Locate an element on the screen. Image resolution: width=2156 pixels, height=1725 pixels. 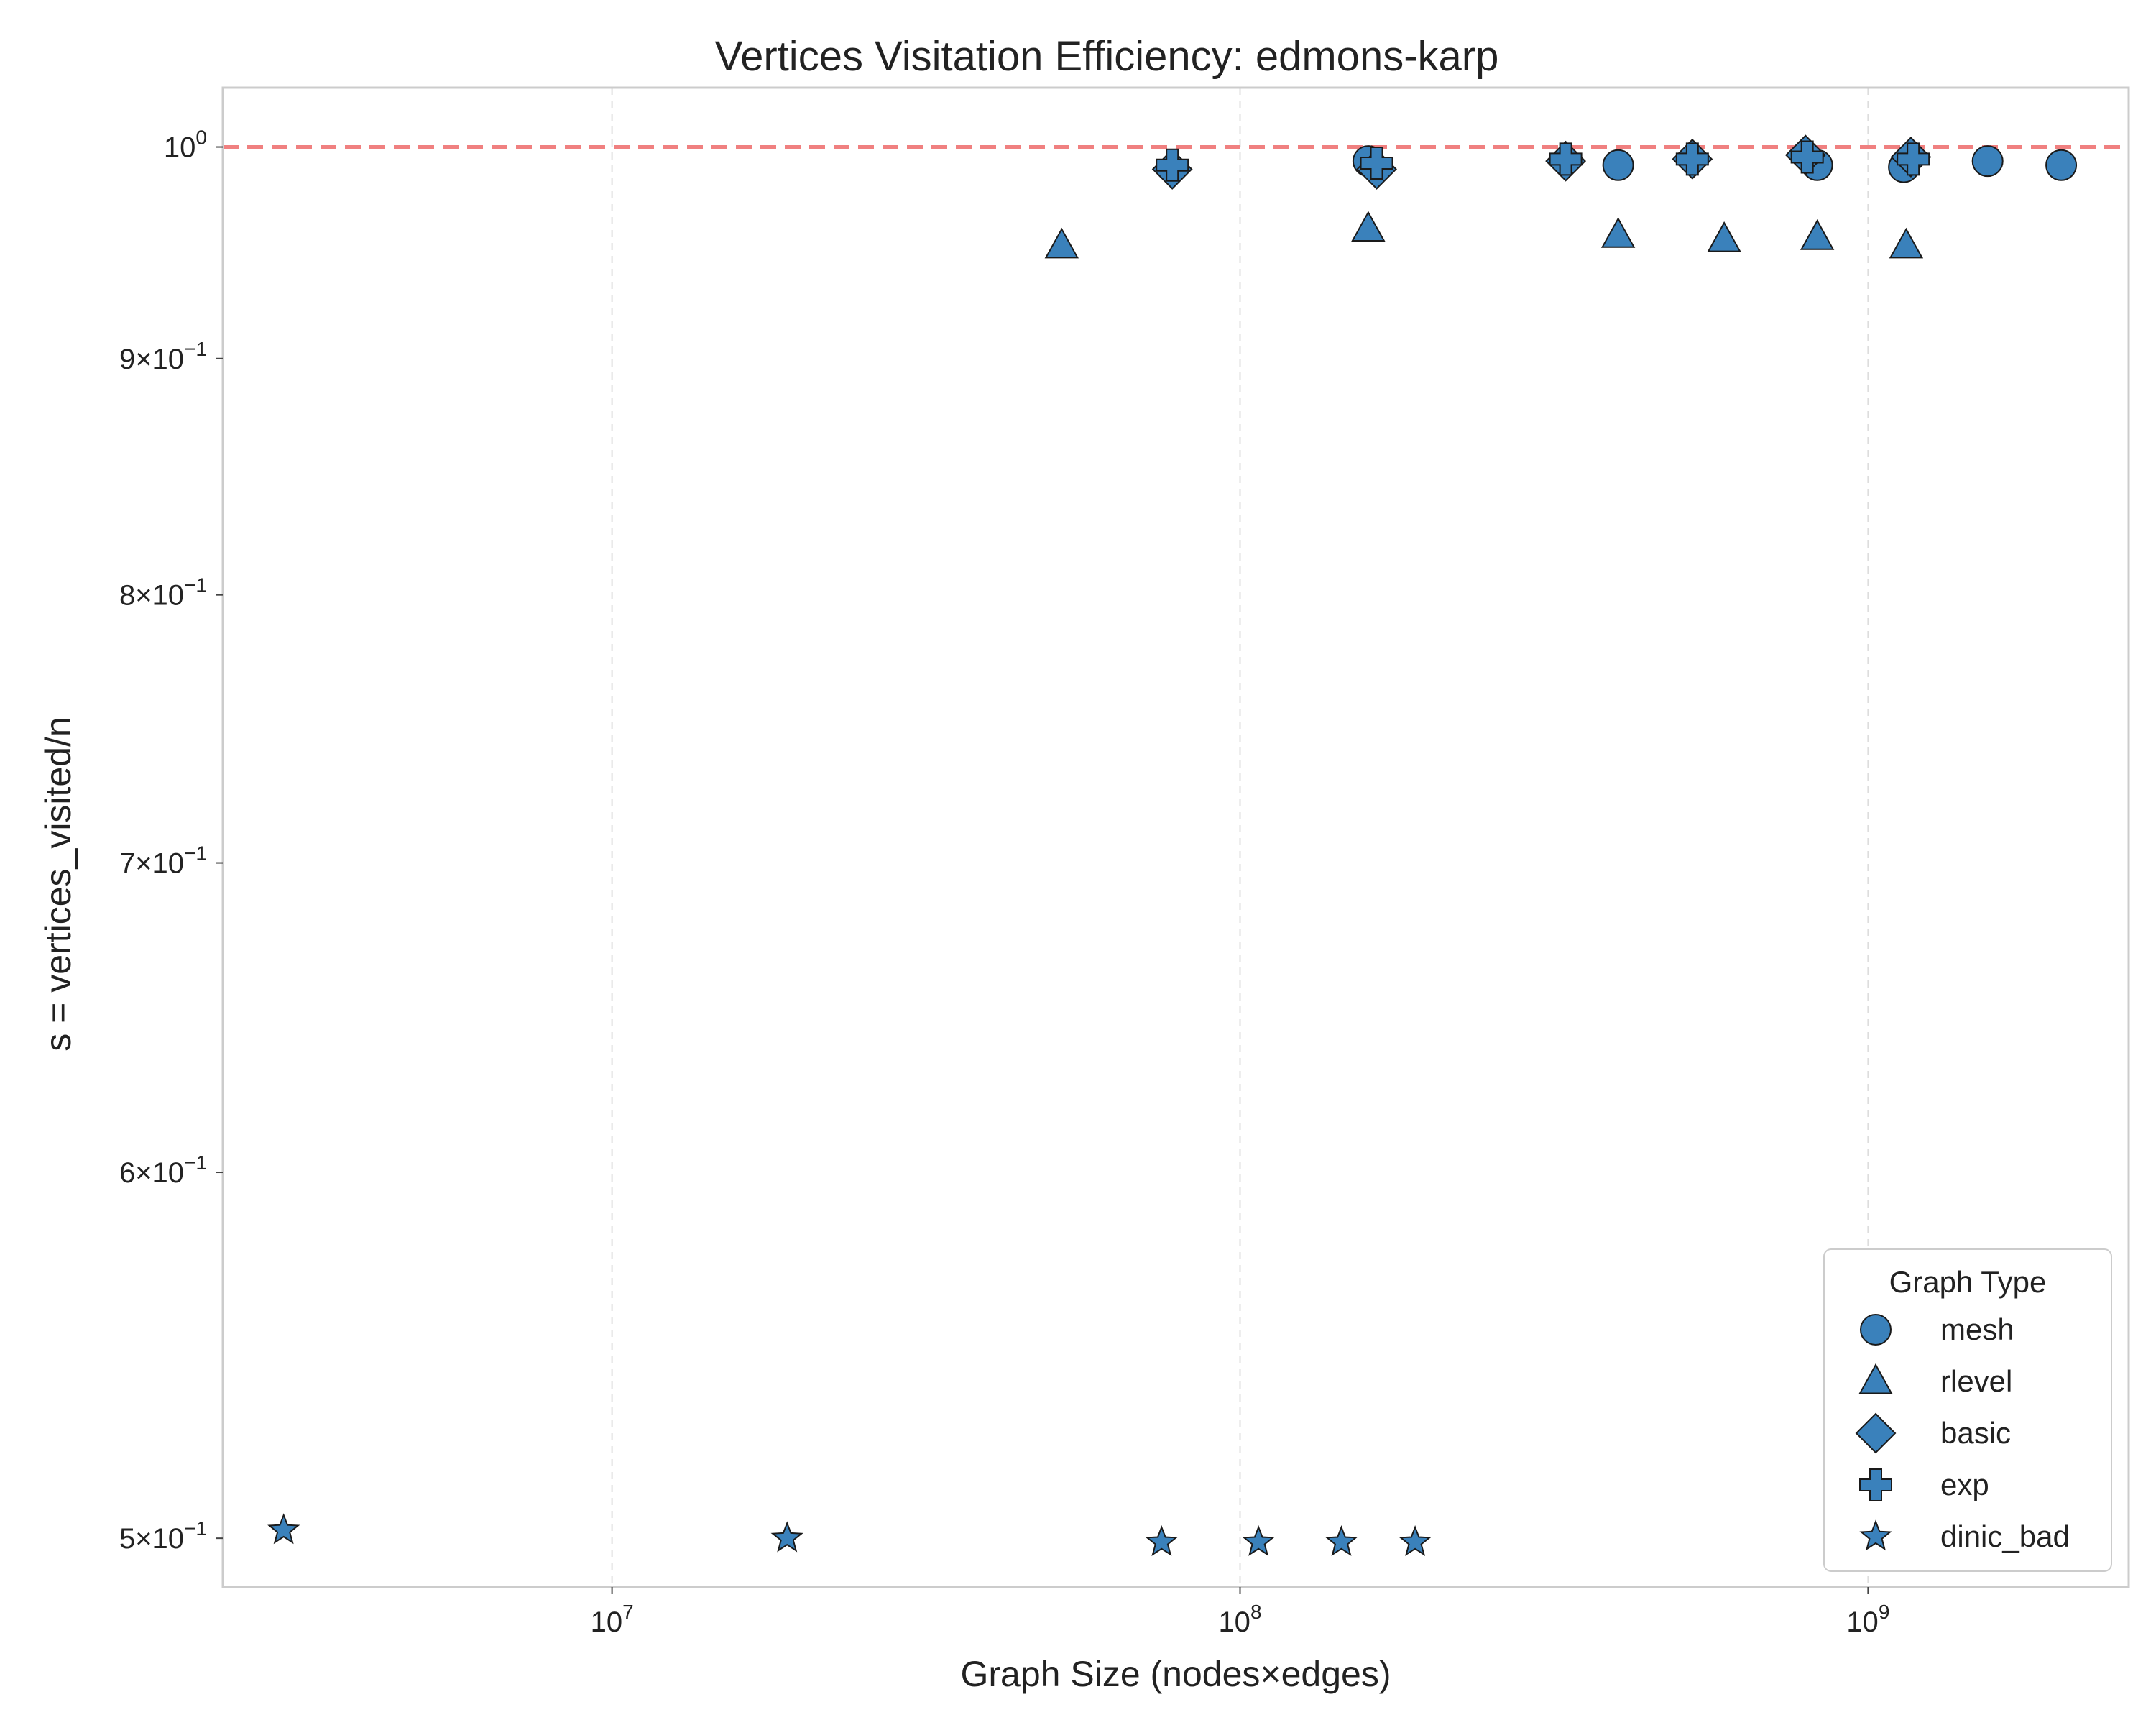
legend-marker-mesh is located at coordinates (1876, 1330).